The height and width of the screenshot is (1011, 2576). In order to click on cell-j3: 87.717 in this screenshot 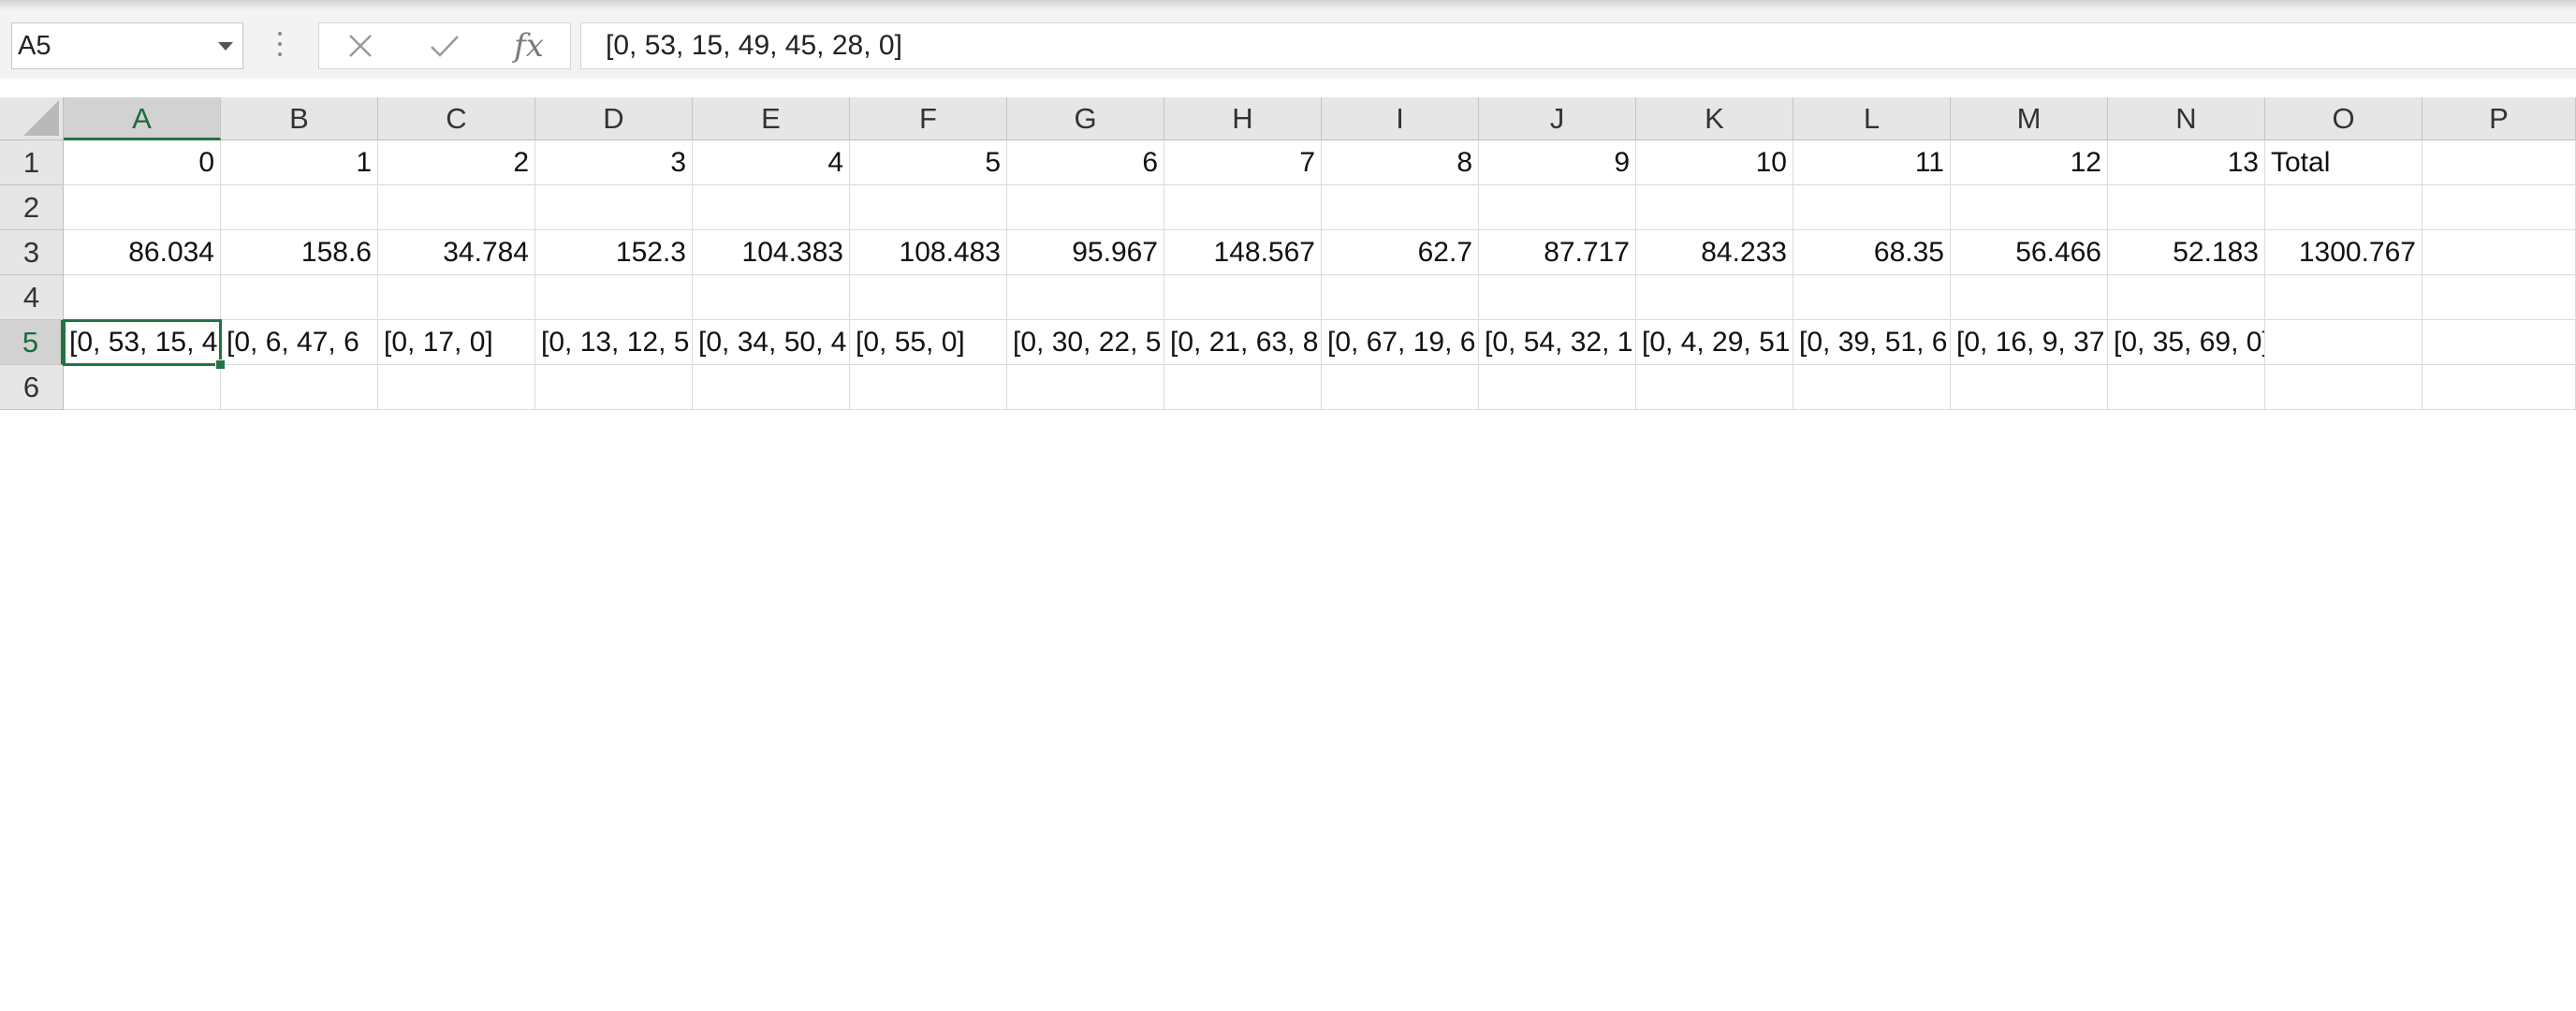, I will do `click(1557, 252)`.